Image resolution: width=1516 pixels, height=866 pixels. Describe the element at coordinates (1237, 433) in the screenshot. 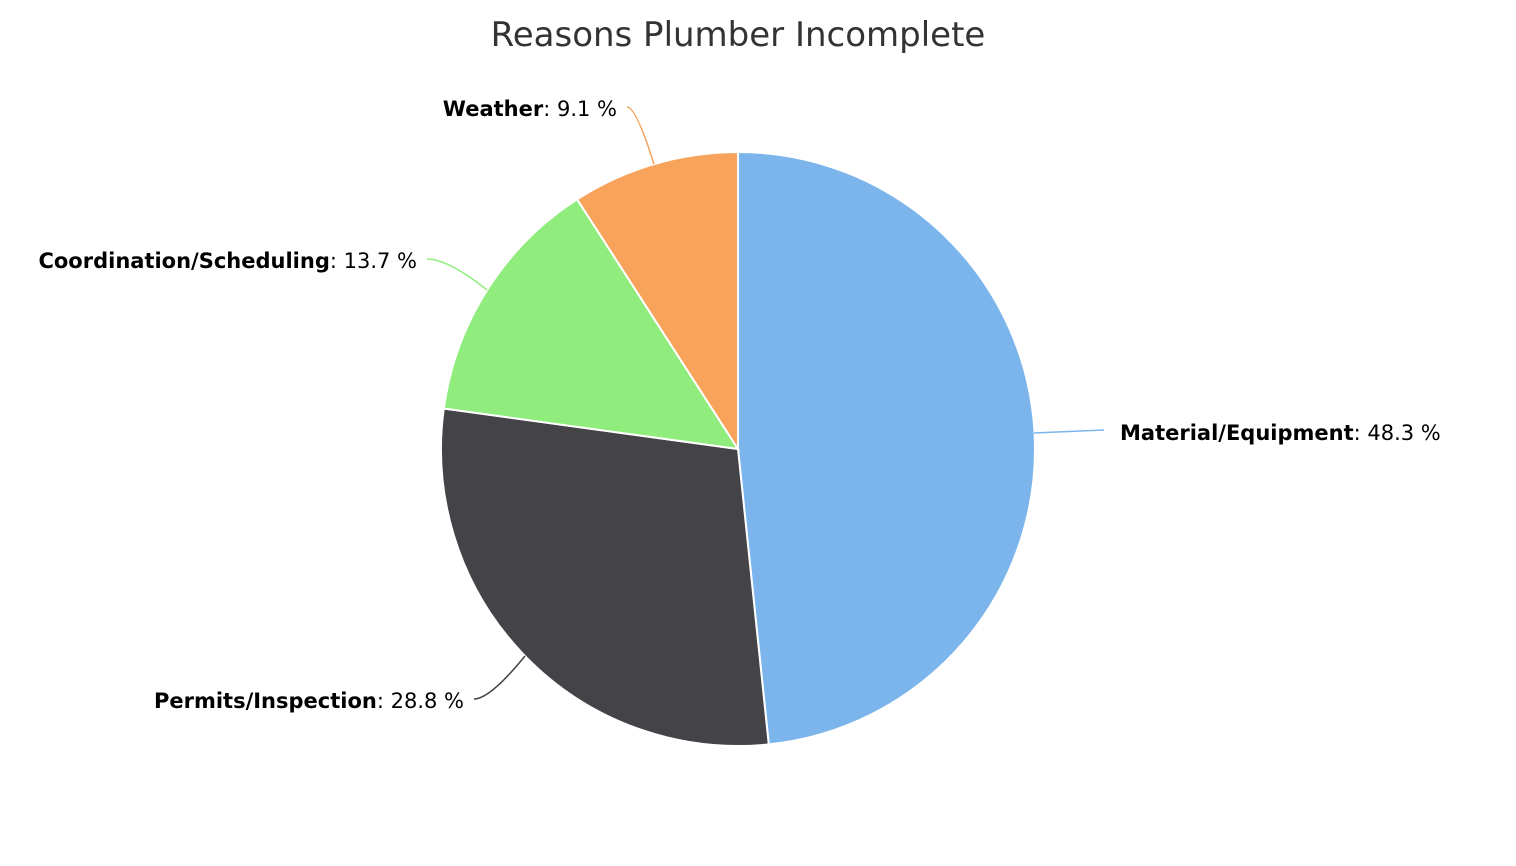

I see `data-label-name: Material/Equipment` at that location.